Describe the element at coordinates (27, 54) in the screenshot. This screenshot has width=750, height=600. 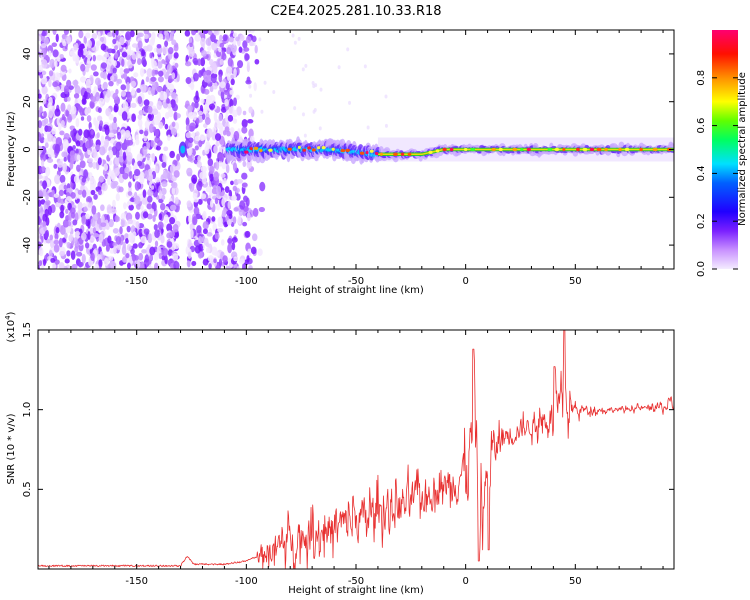
I see `spectrogram-ytick-label: 40` at that location.